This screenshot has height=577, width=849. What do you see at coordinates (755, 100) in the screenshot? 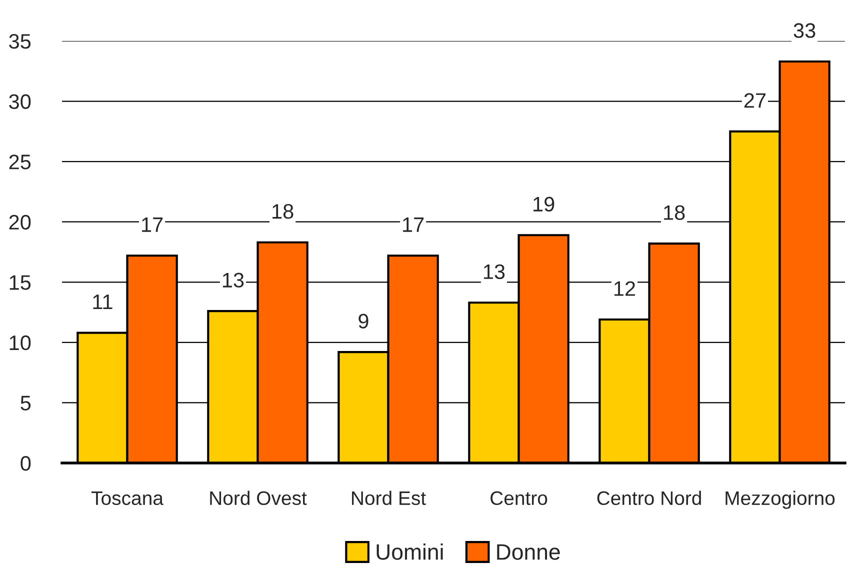
I see `data-label: 27` at bounding box center [755, 100].